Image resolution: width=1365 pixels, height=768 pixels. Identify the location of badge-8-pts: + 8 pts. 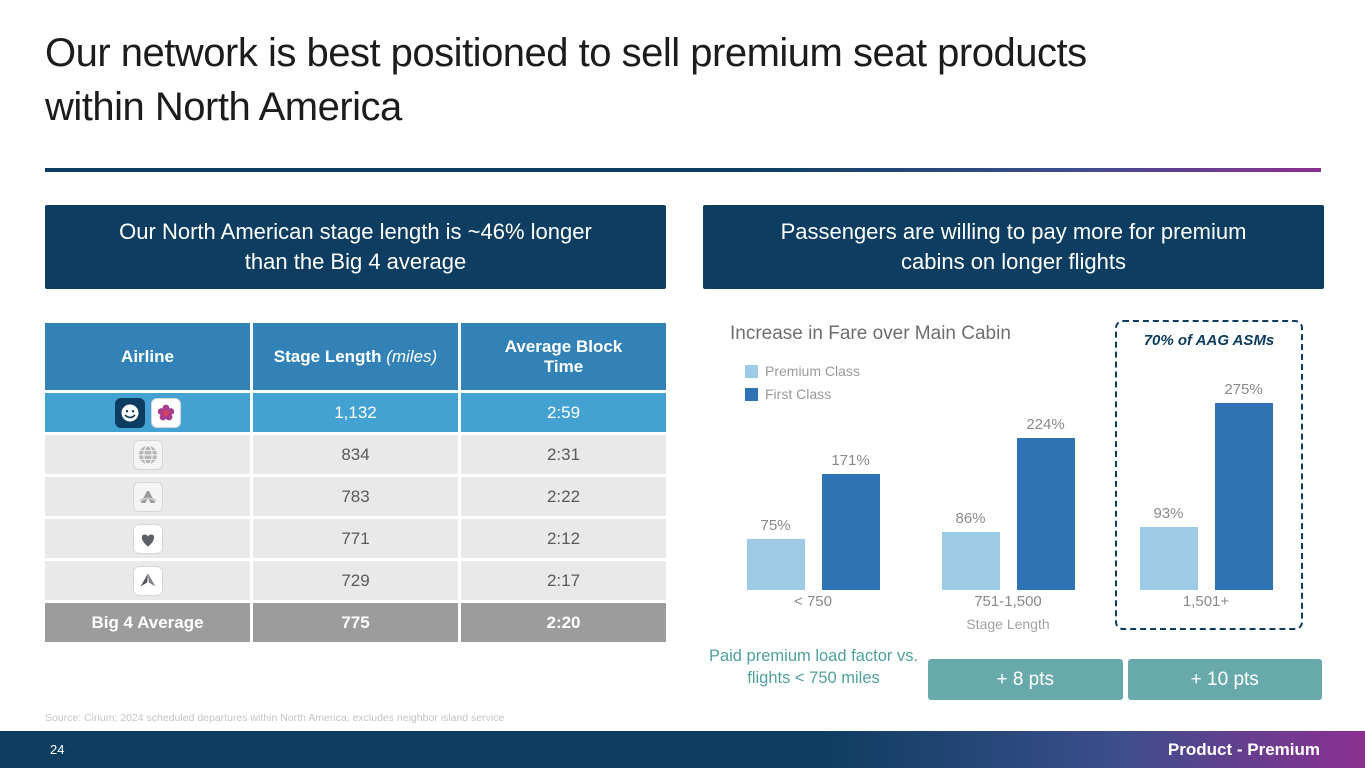
(1025, 679).